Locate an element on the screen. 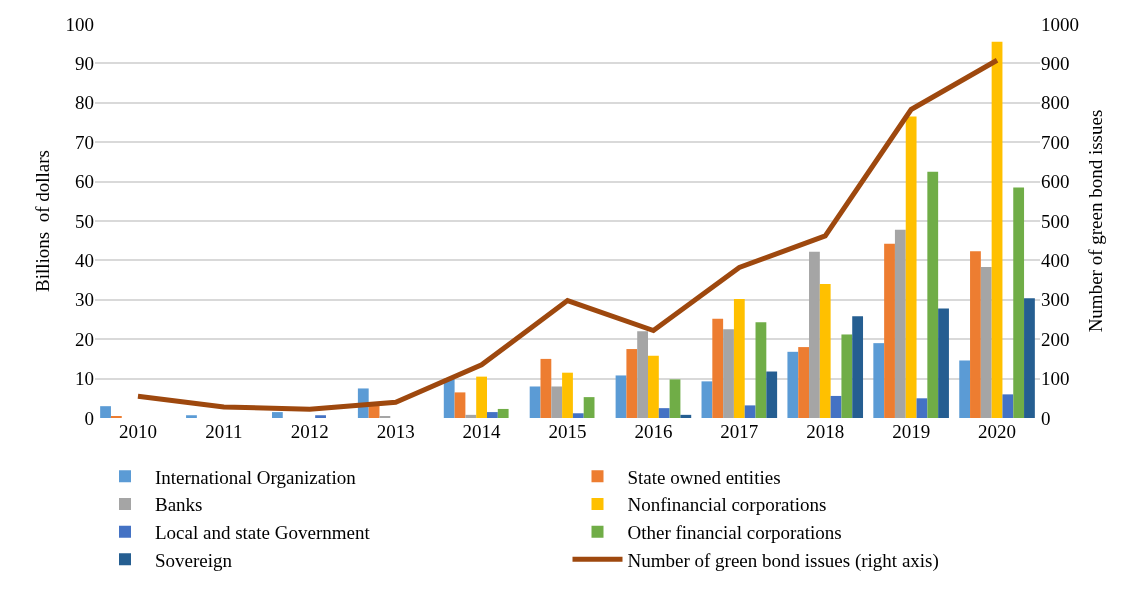 This screenshot has height=605, width=1147. legend-label: Other financial corporations is located at coordinates (734, 533).